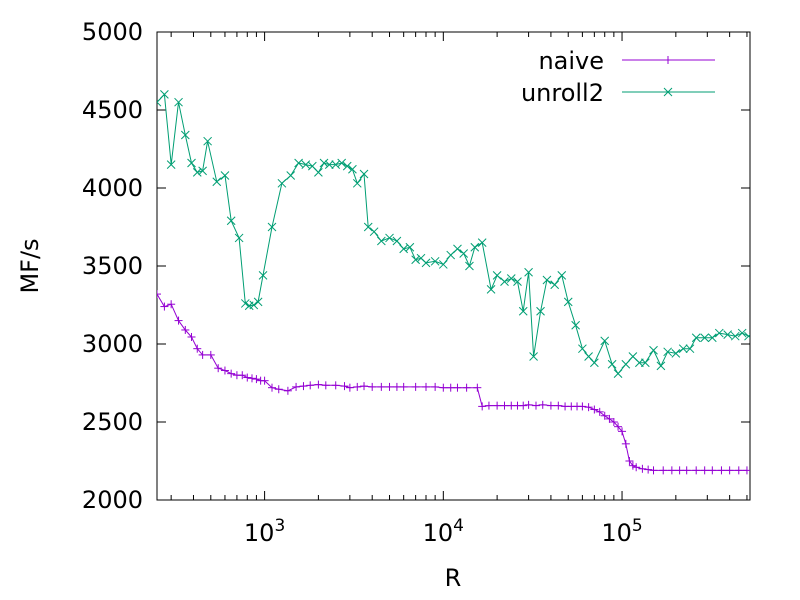  I want to click on legend: naive unroll2, so click(618, 77).